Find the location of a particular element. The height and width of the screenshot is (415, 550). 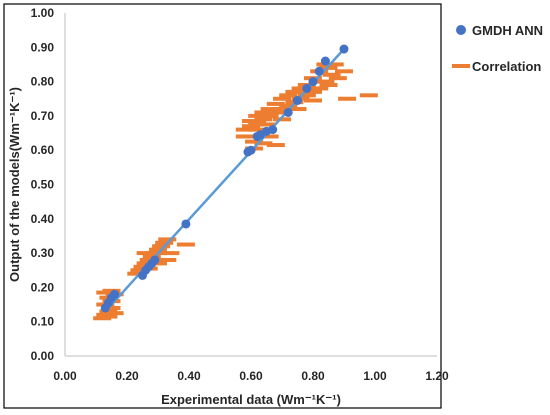

y-tick-label: 1.00 is located at coordinates (43, 13).